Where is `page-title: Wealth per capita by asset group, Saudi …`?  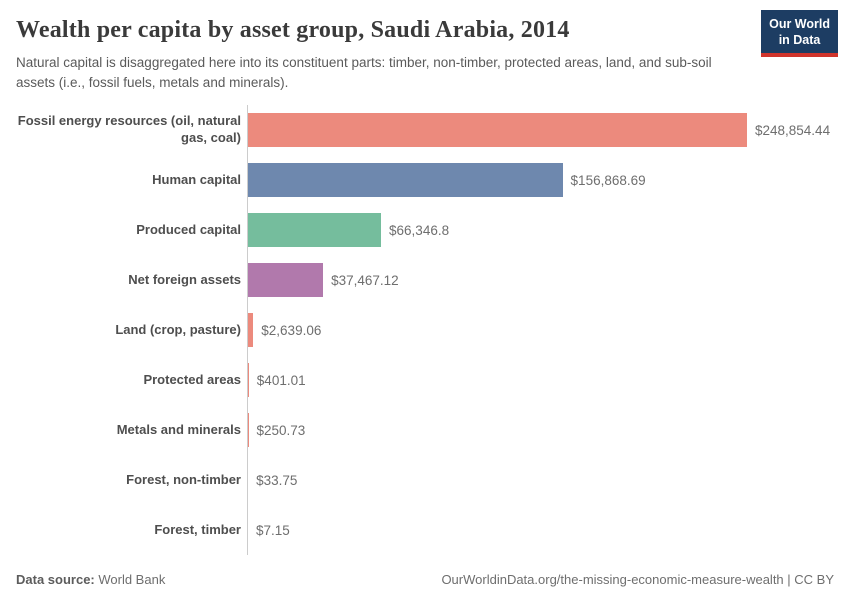
page-title: Wealth per capita by asset group, Saudi … is located at coordinates (293, 30).